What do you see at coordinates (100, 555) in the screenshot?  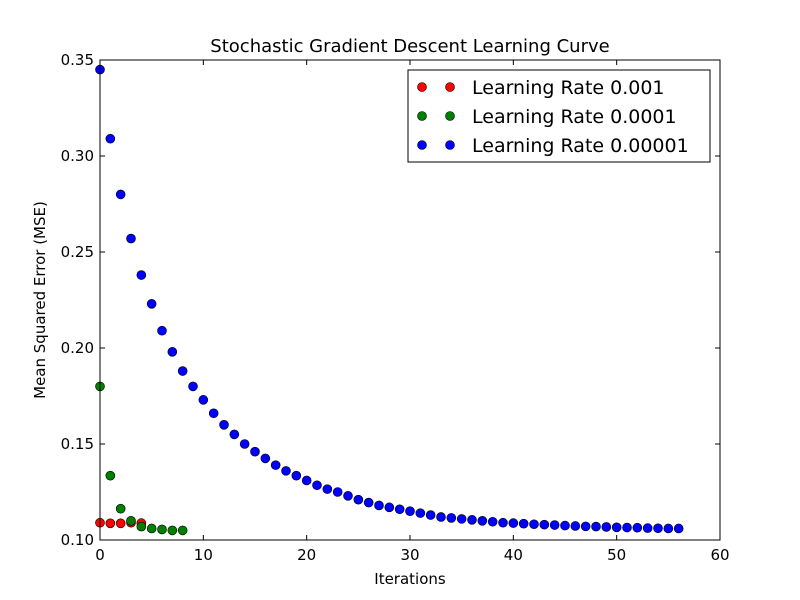 I see `x-tick-label: 0` at bounding box center [100, 555].